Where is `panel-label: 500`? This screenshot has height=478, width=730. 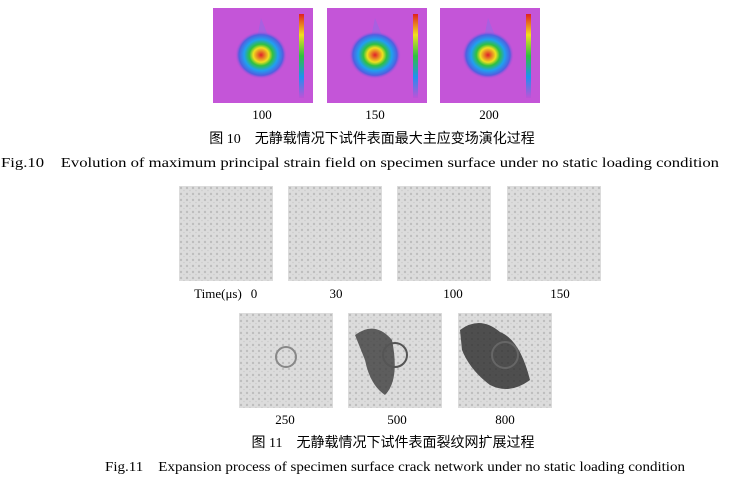 panel-label: 500 is located at coordinates (397, 419).